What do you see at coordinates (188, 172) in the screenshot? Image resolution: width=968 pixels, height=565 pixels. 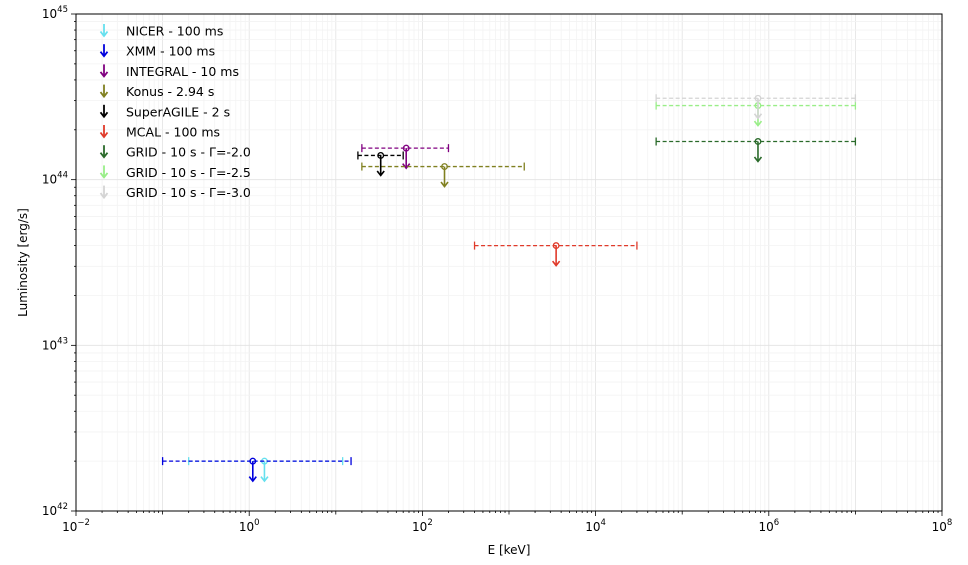 I see `legend-label: GRID - 10 s - Γ=-2.5` at bounding box center [188, 172].